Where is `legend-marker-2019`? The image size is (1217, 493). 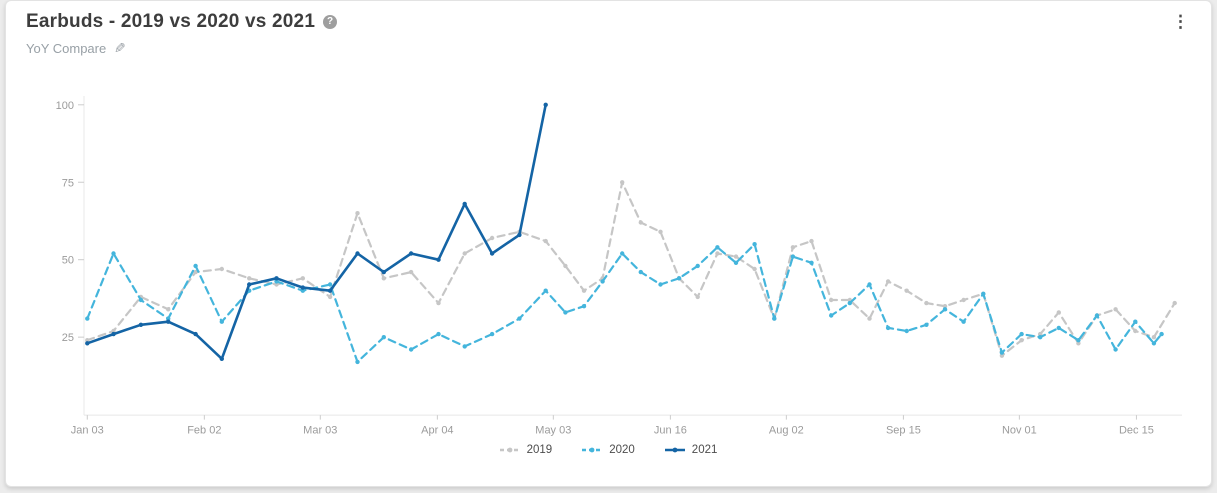 legend-marker-2019 is located at coordinates (509, 450).